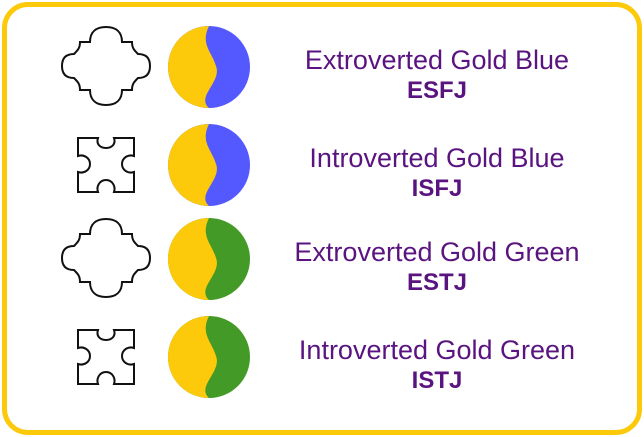 The image size is (644, 437). I want to click on row-code: ISFJ, so click(437, 188).